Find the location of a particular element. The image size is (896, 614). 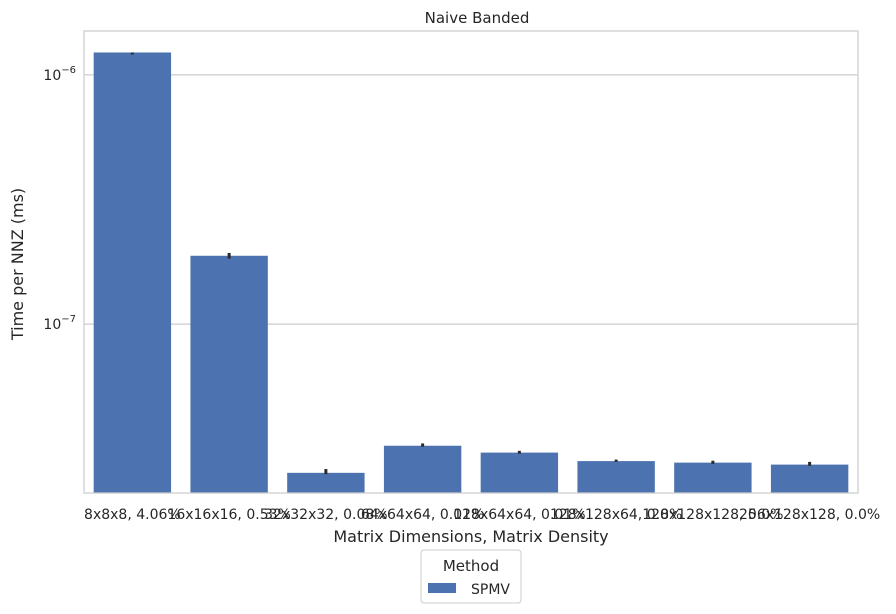

x-tick-label: 8x8x8, 4.06% is located at coordinates (132, 515).